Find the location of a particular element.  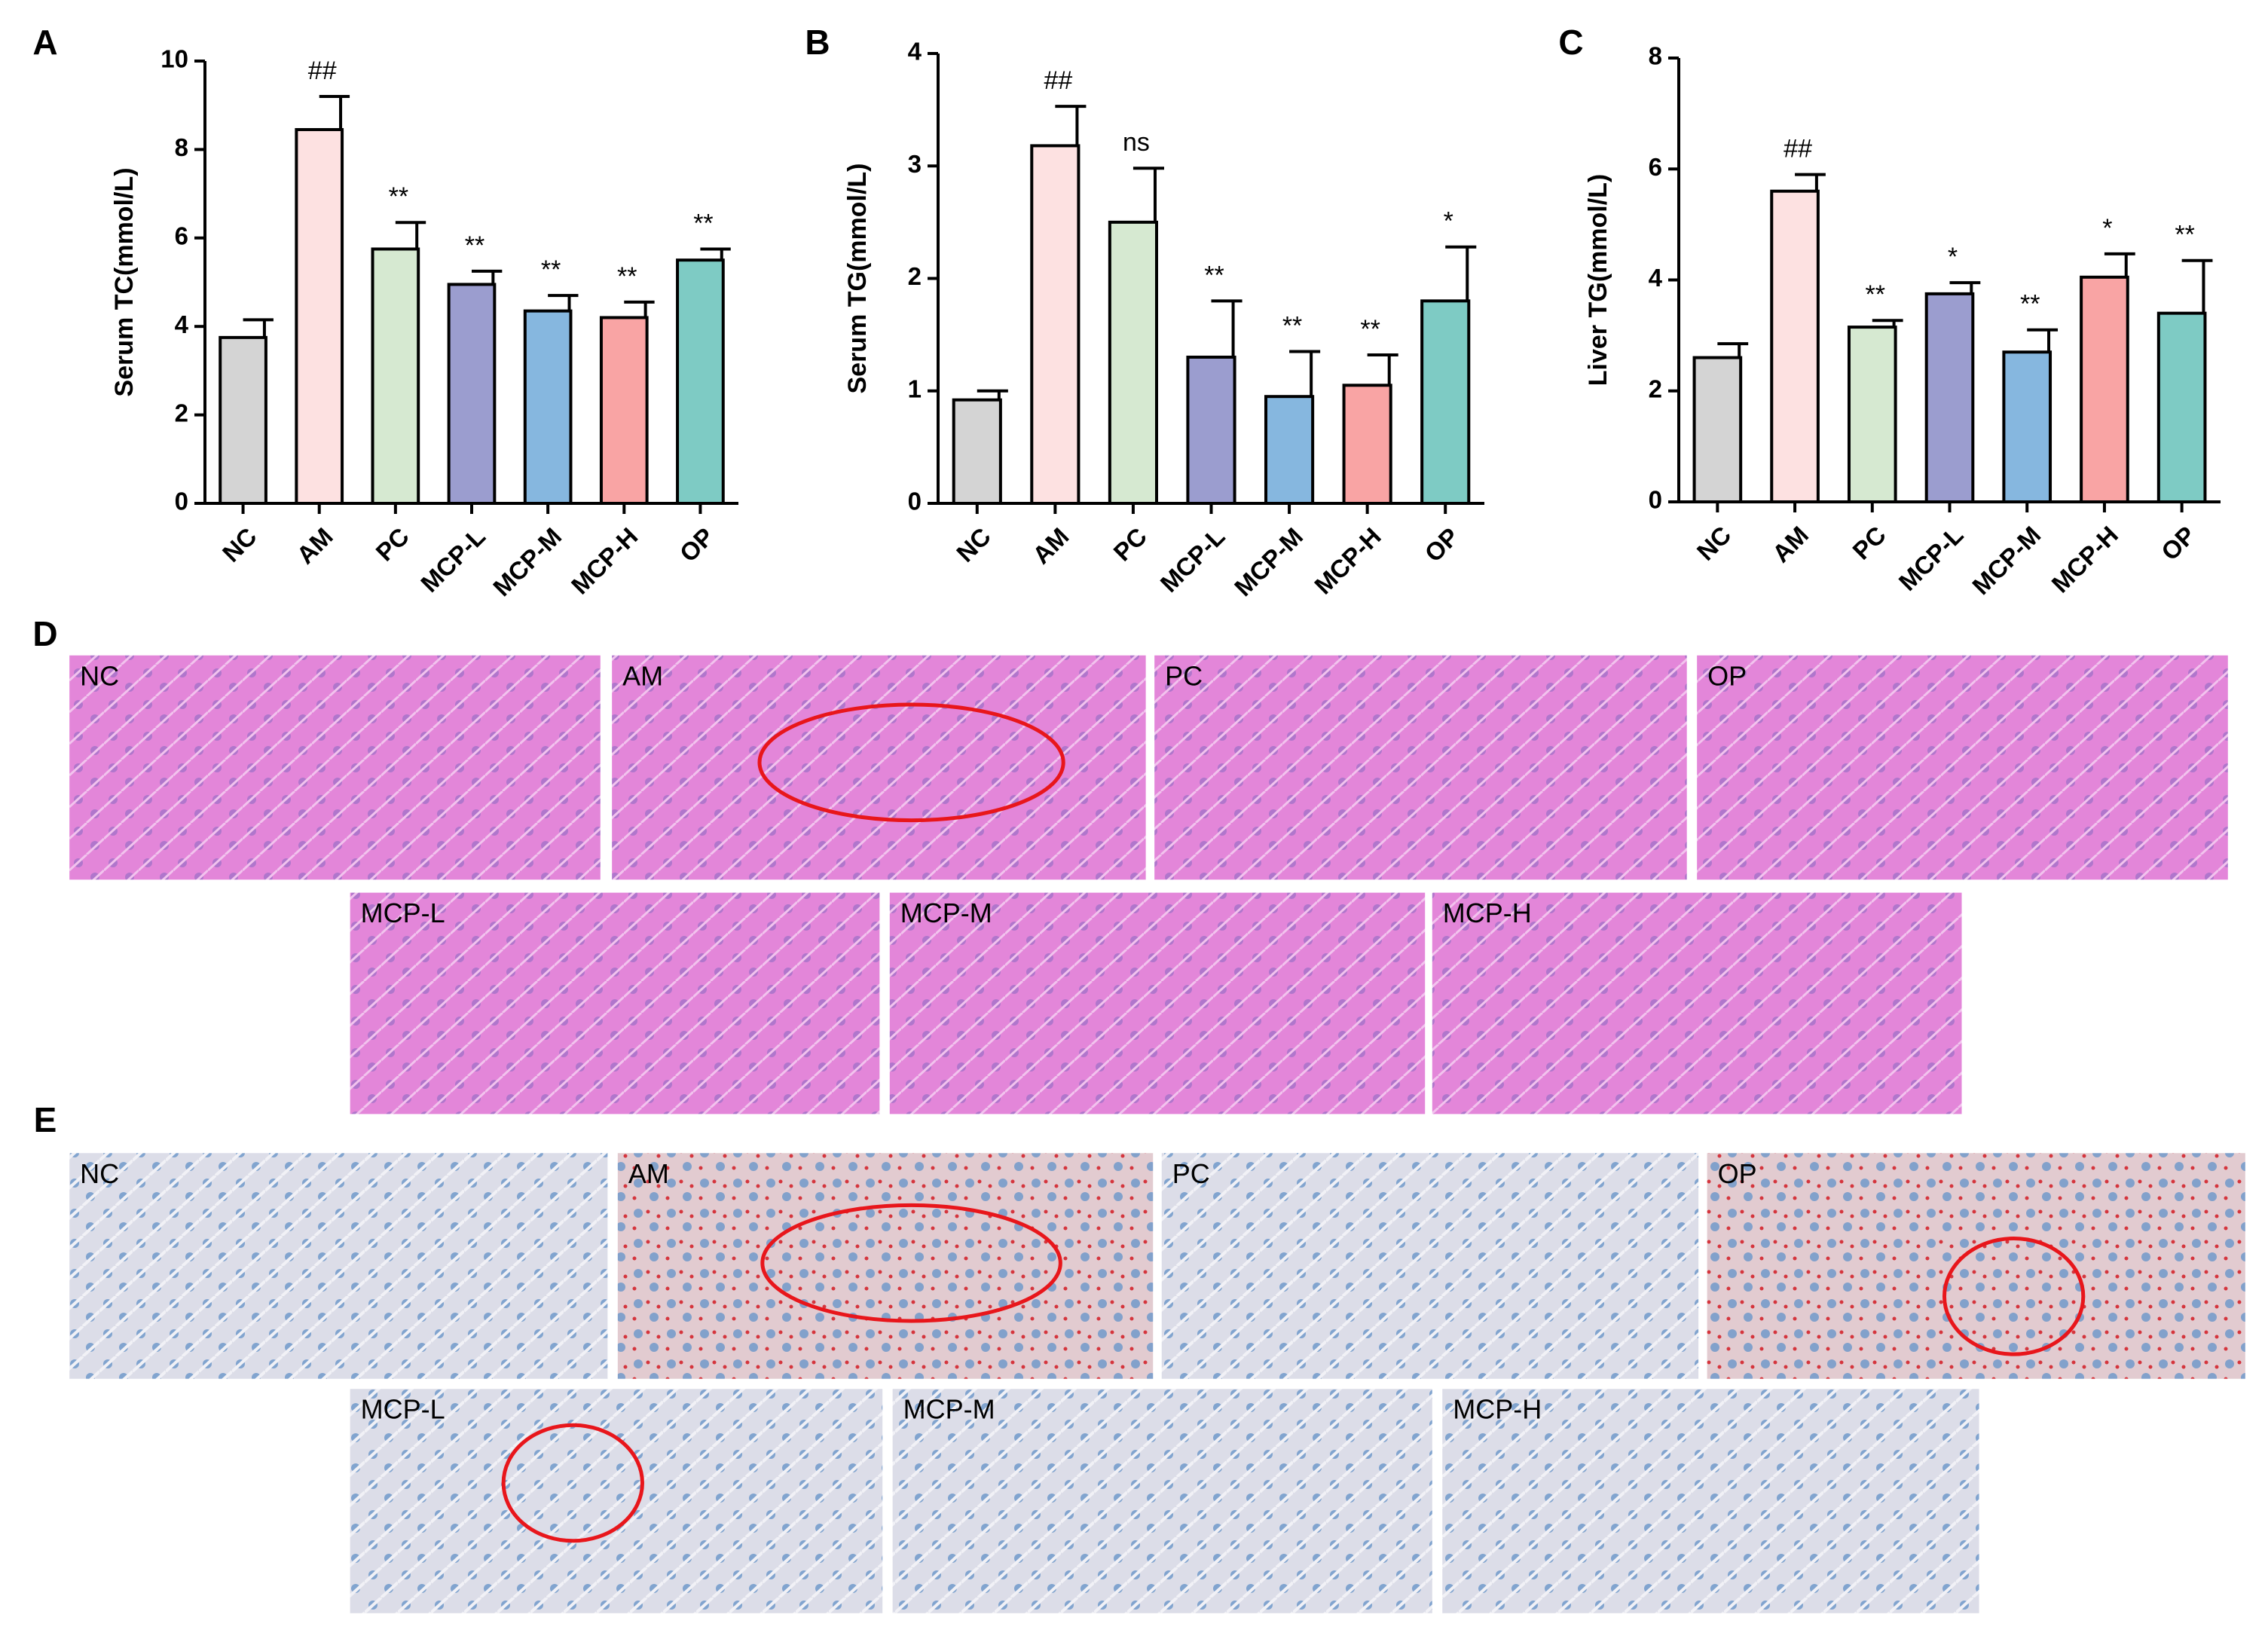

y-tick-label: 10 is located at coordinates (174, 59).